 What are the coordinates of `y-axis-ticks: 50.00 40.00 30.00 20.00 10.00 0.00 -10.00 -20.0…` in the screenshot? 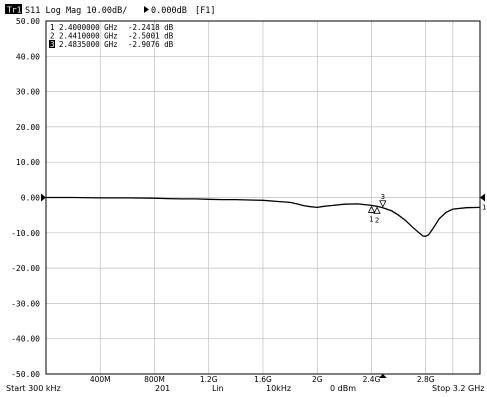 It's located at (25, 198).